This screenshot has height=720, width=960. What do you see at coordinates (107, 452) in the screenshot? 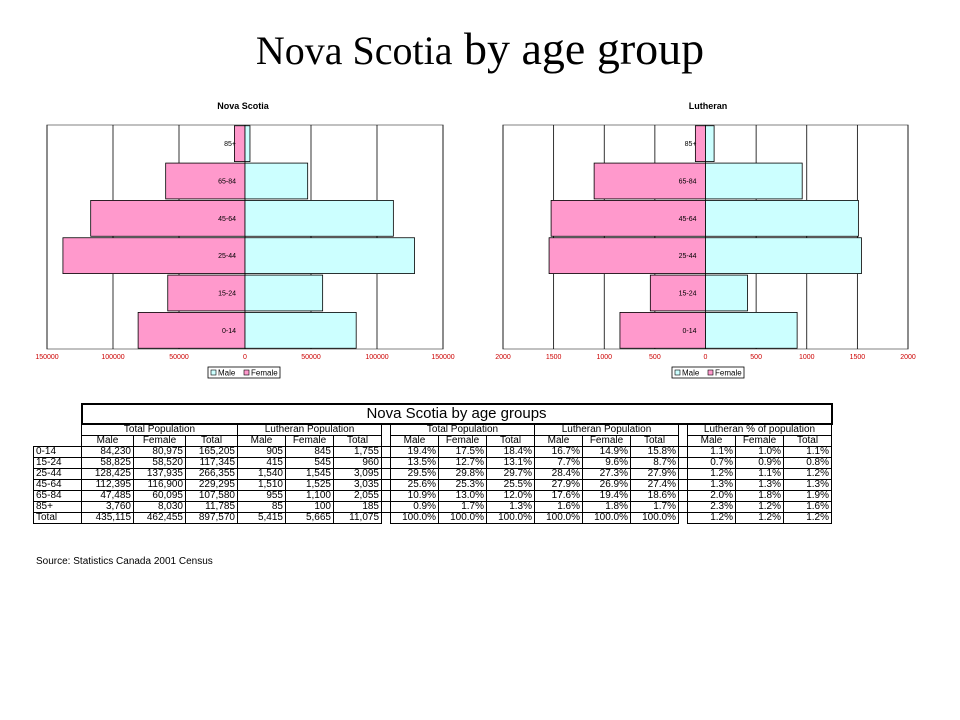
I see `table-cell: 84,230` at bounding box center [107, 452].